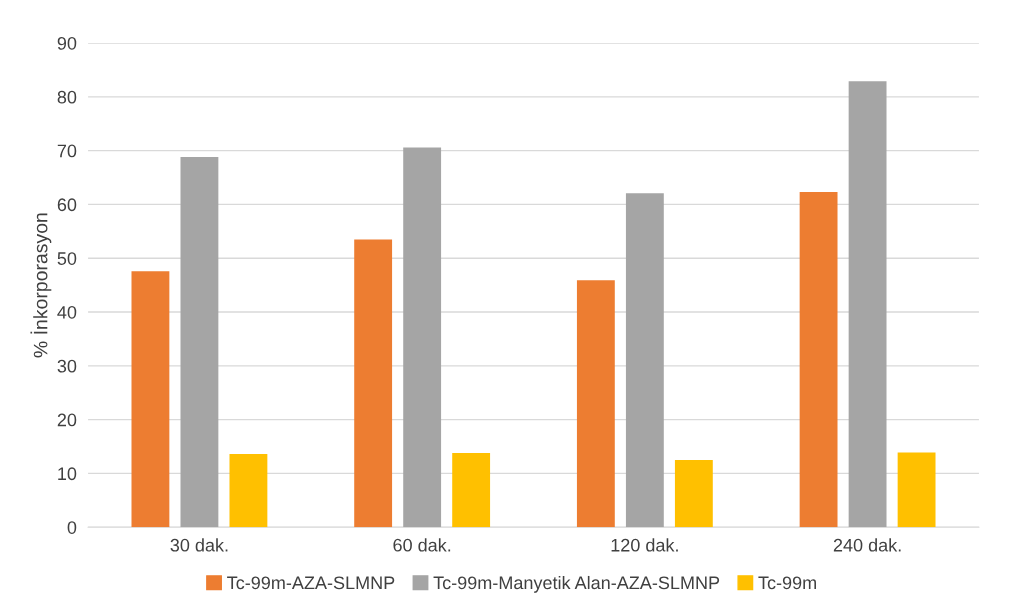 Image resolution: width=1024 pixels, height=606 pixels. Describe the element at coordinates (199, 545) in the screenshot. I see `x-tick-label: 30 dak.` at that location.